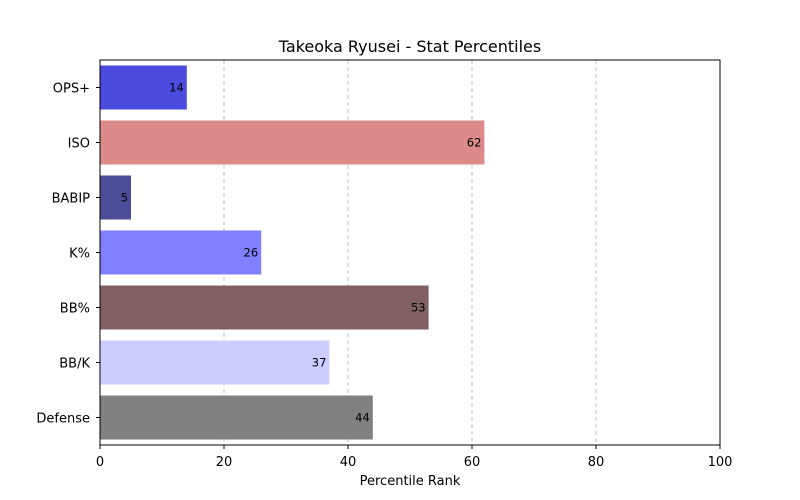  What do you see at coordinates (176, 88) in the screenshot?
I see `bar-value-label: 14` at bounding box center [176, 88].